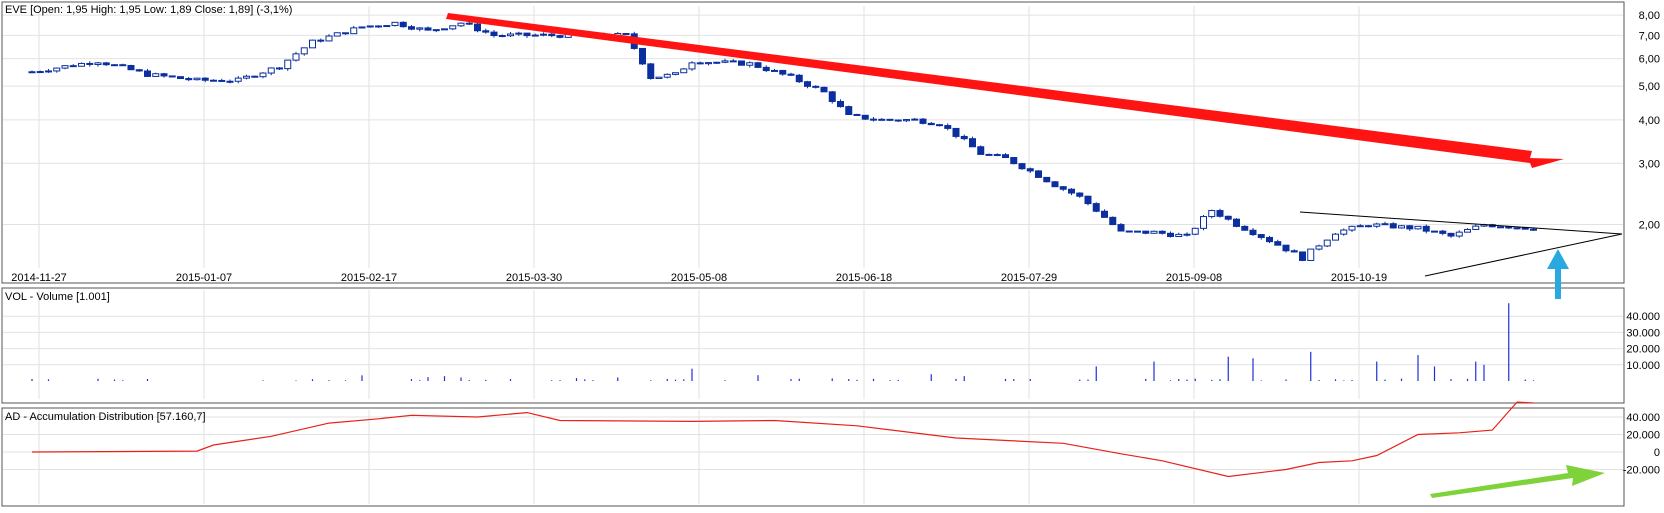 The image size is (1664, 513). Describe the element at coordinates (1641, 471) in the screenshot. I see `ad-tick-label: -20.000` at that location.